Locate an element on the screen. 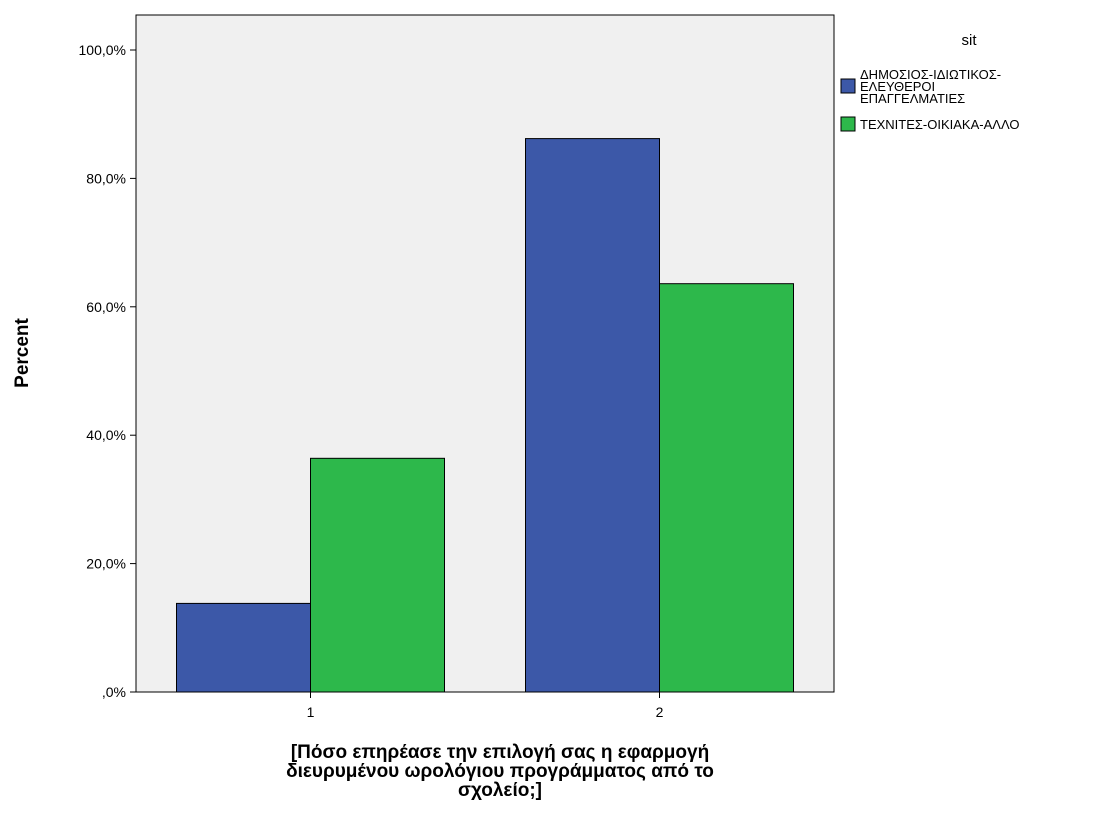 The width and height of the screenshot is (1094, 815). y-tick-label: 80,0% is located at coordinates (106, 178).